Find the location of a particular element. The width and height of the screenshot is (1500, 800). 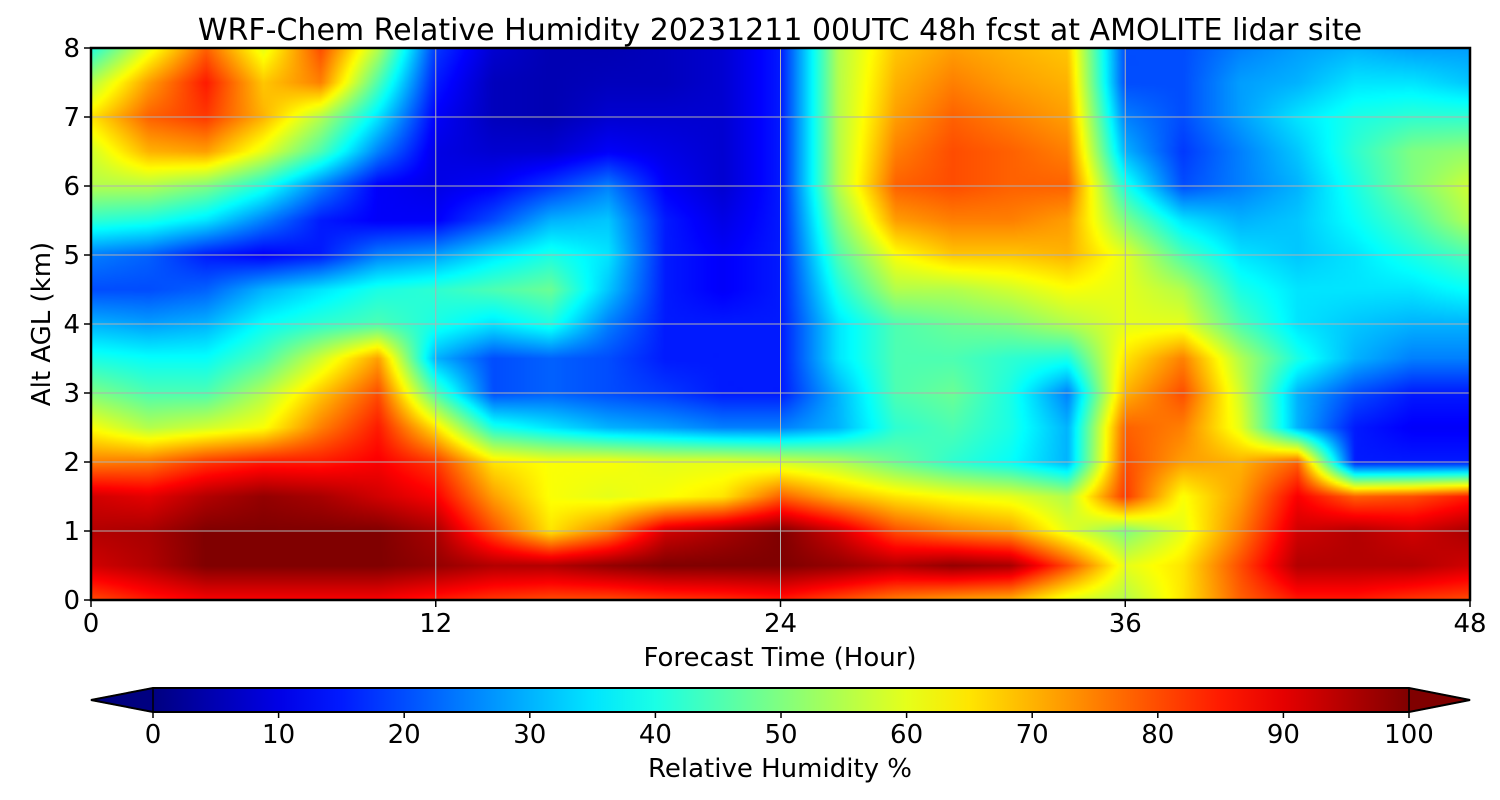

colorbar-body is located at coordinates (781, 700).